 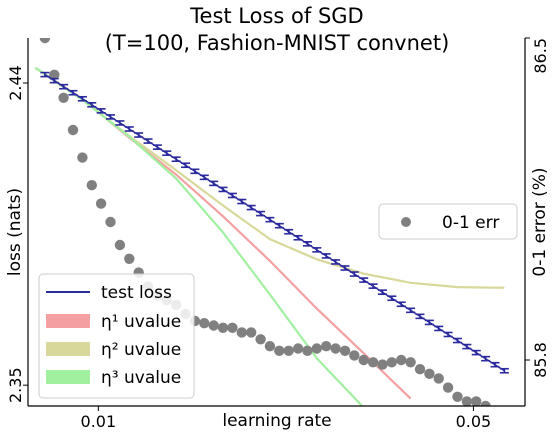 What do you see at coordinates (141, 378) in the screenshot?
I see `legend-eta3-label: η³ uvalue` at bounding box center [141, 378].